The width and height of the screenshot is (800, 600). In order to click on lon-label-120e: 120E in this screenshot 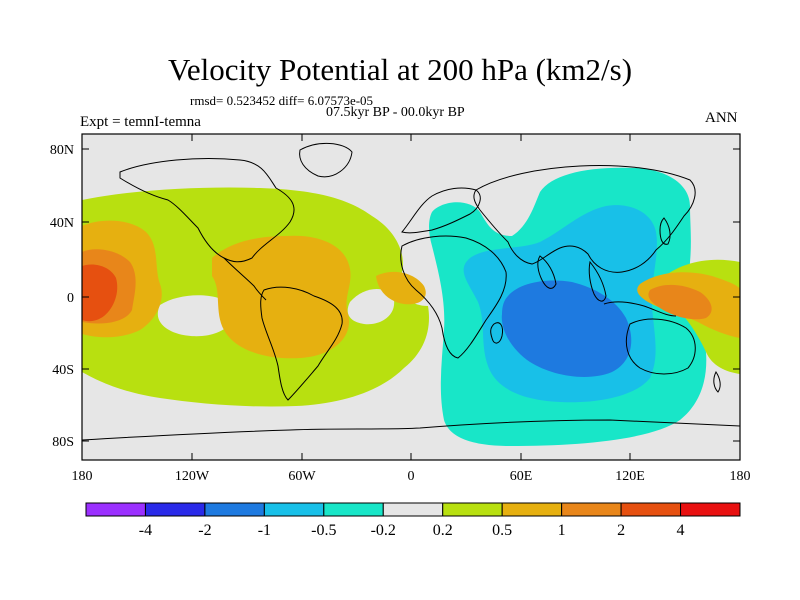, I will do `click(630, 476)`.